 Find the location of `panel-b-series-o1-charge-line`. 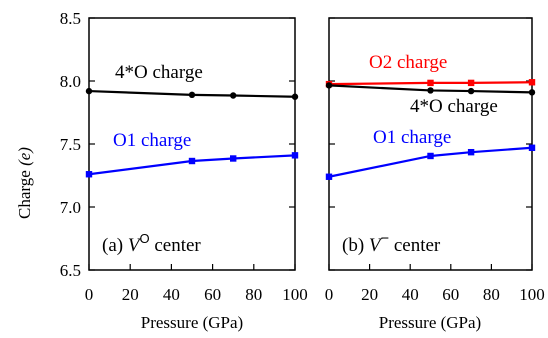

panel-b-series-o1-charge-line is located at coordinates (430, 162).